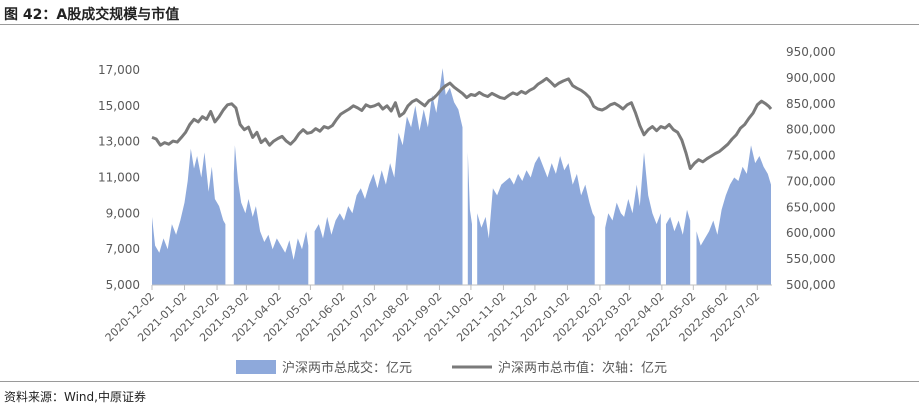  What do you see at coordinates (119, 177) in the screenshot?
I see `y-left-tick-label-3: 11,000` at bounding box center [119, 177].